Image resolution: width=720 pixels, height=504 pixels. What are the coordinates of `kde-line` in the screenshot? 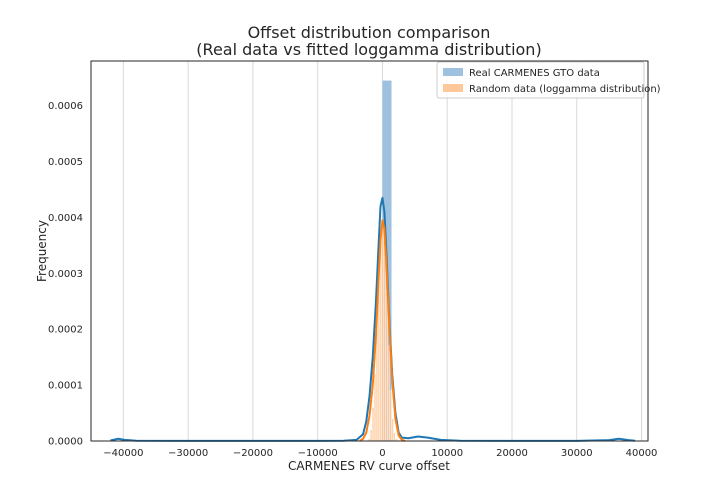 It's located at (382, 330).